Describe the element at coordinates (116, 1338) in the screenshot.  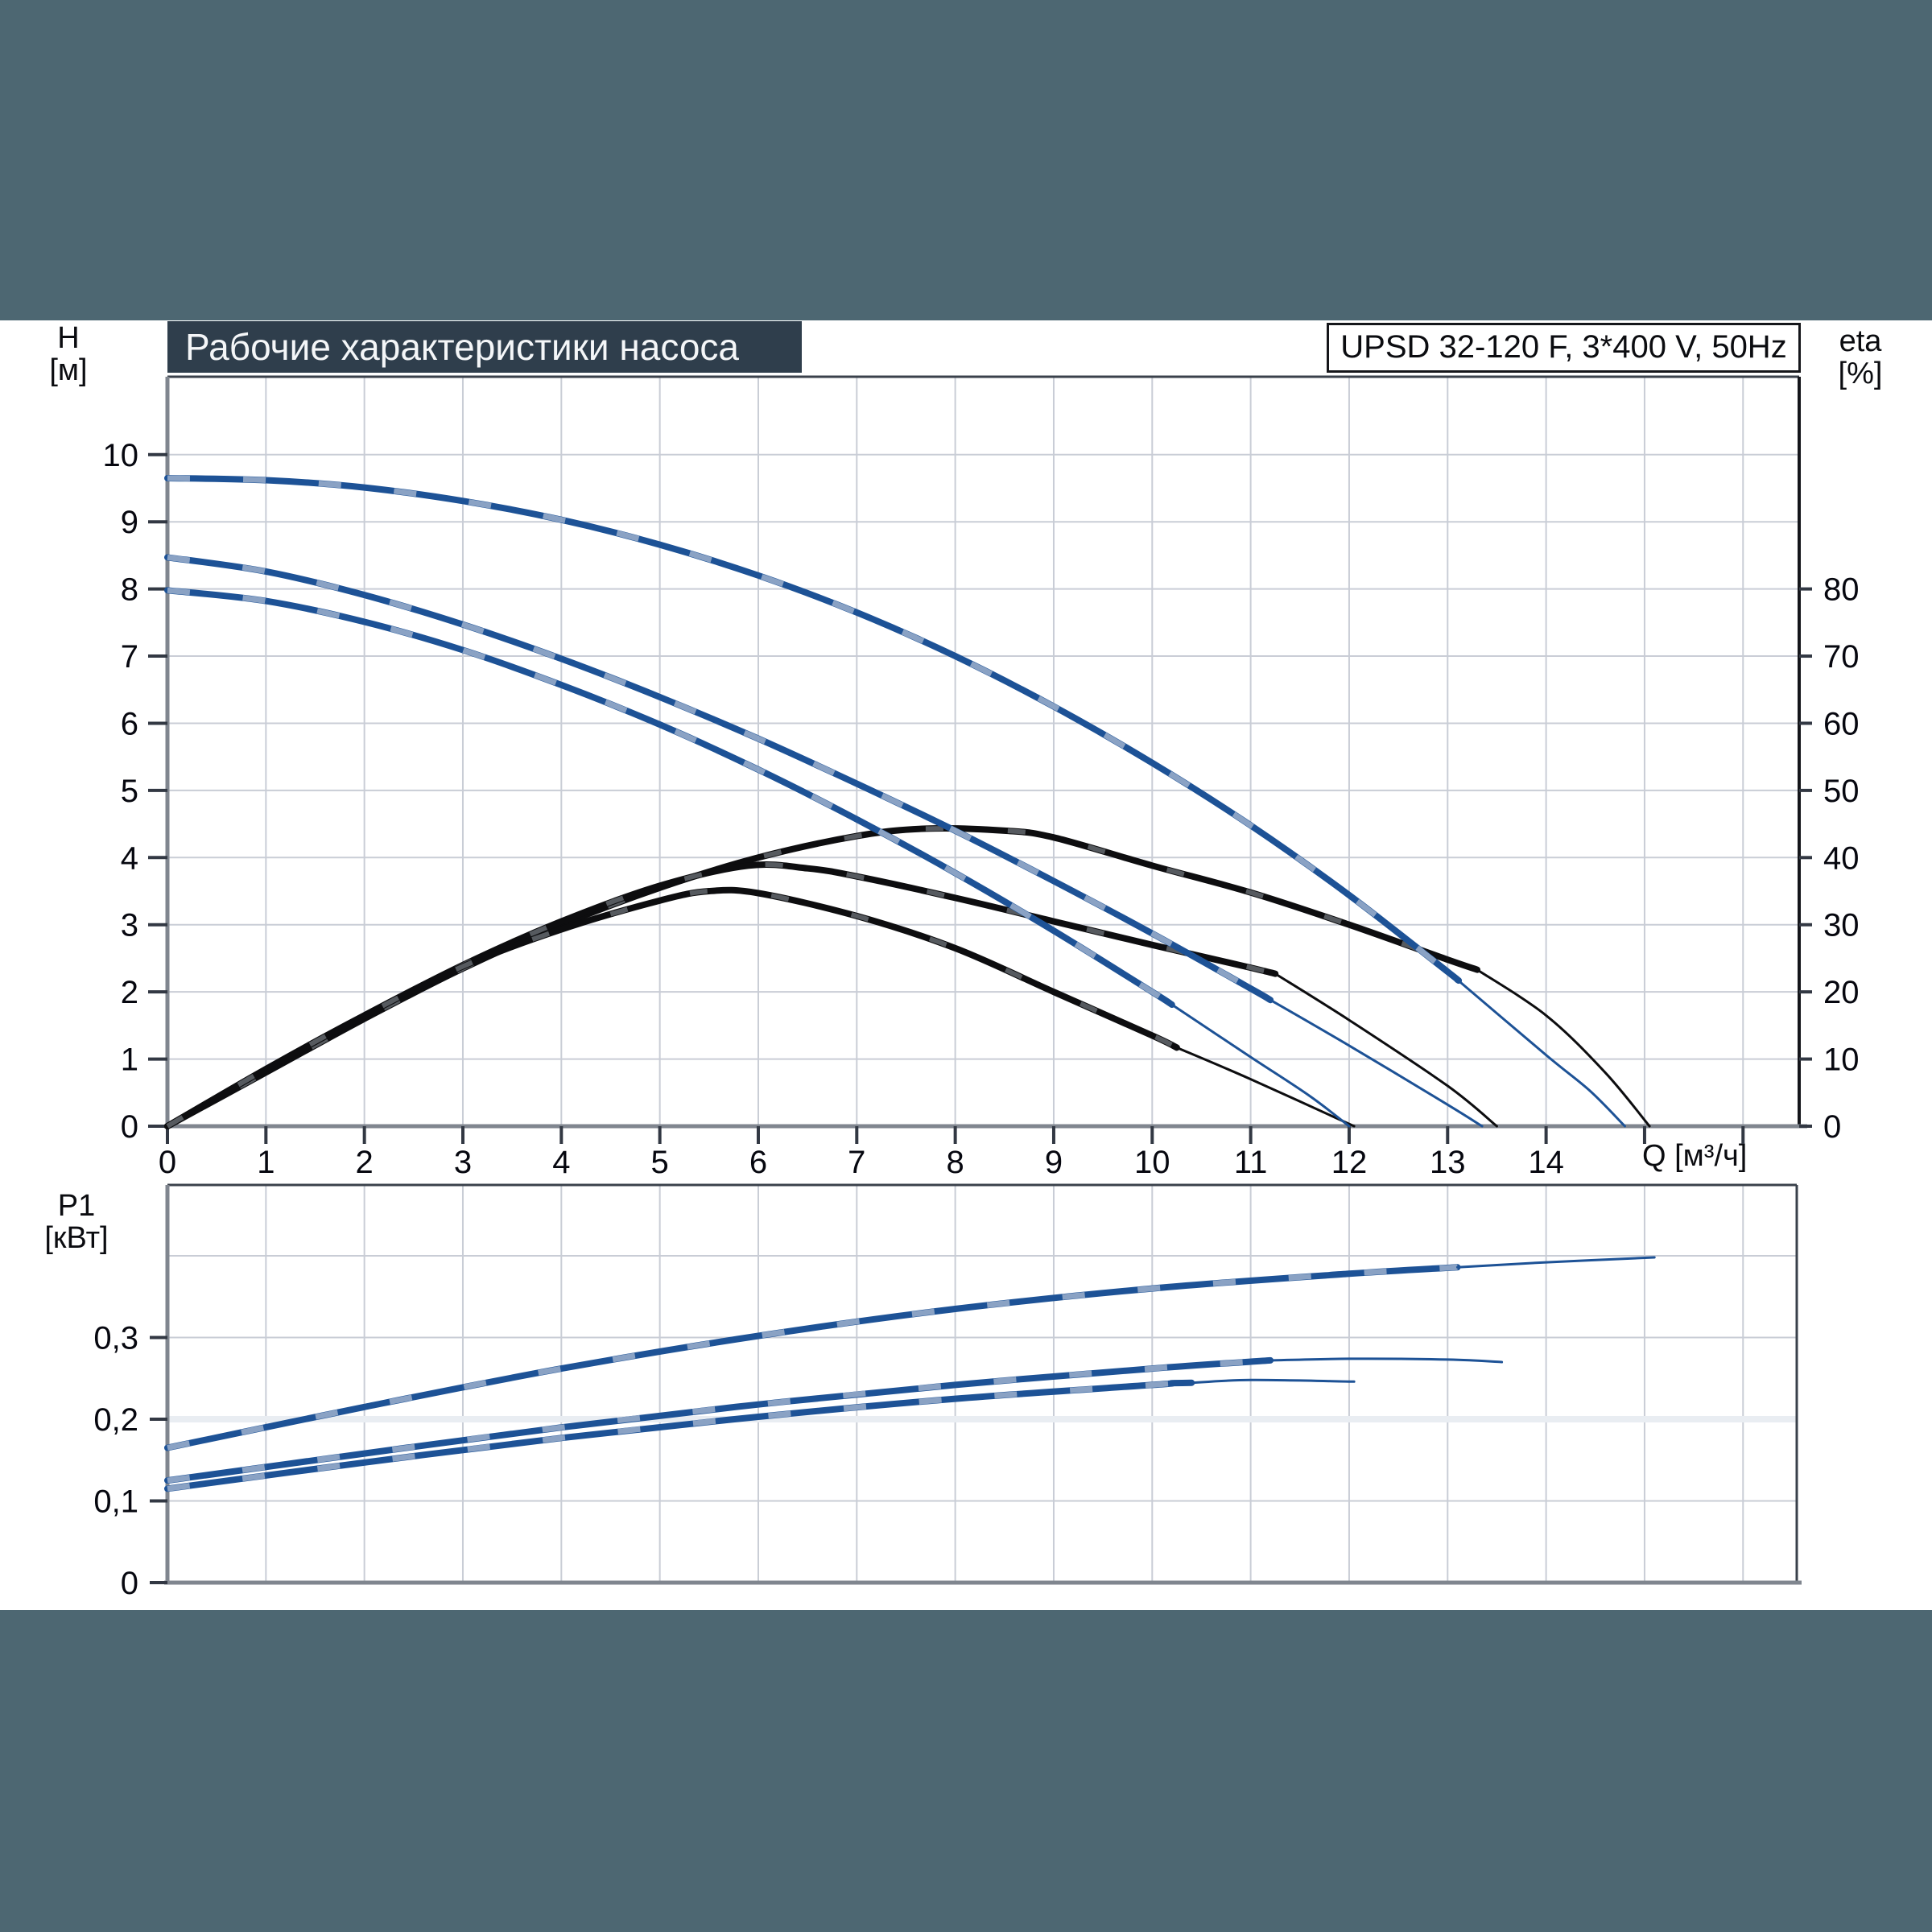
I see `p1-tick-label-0.3: 0,3` at that location.